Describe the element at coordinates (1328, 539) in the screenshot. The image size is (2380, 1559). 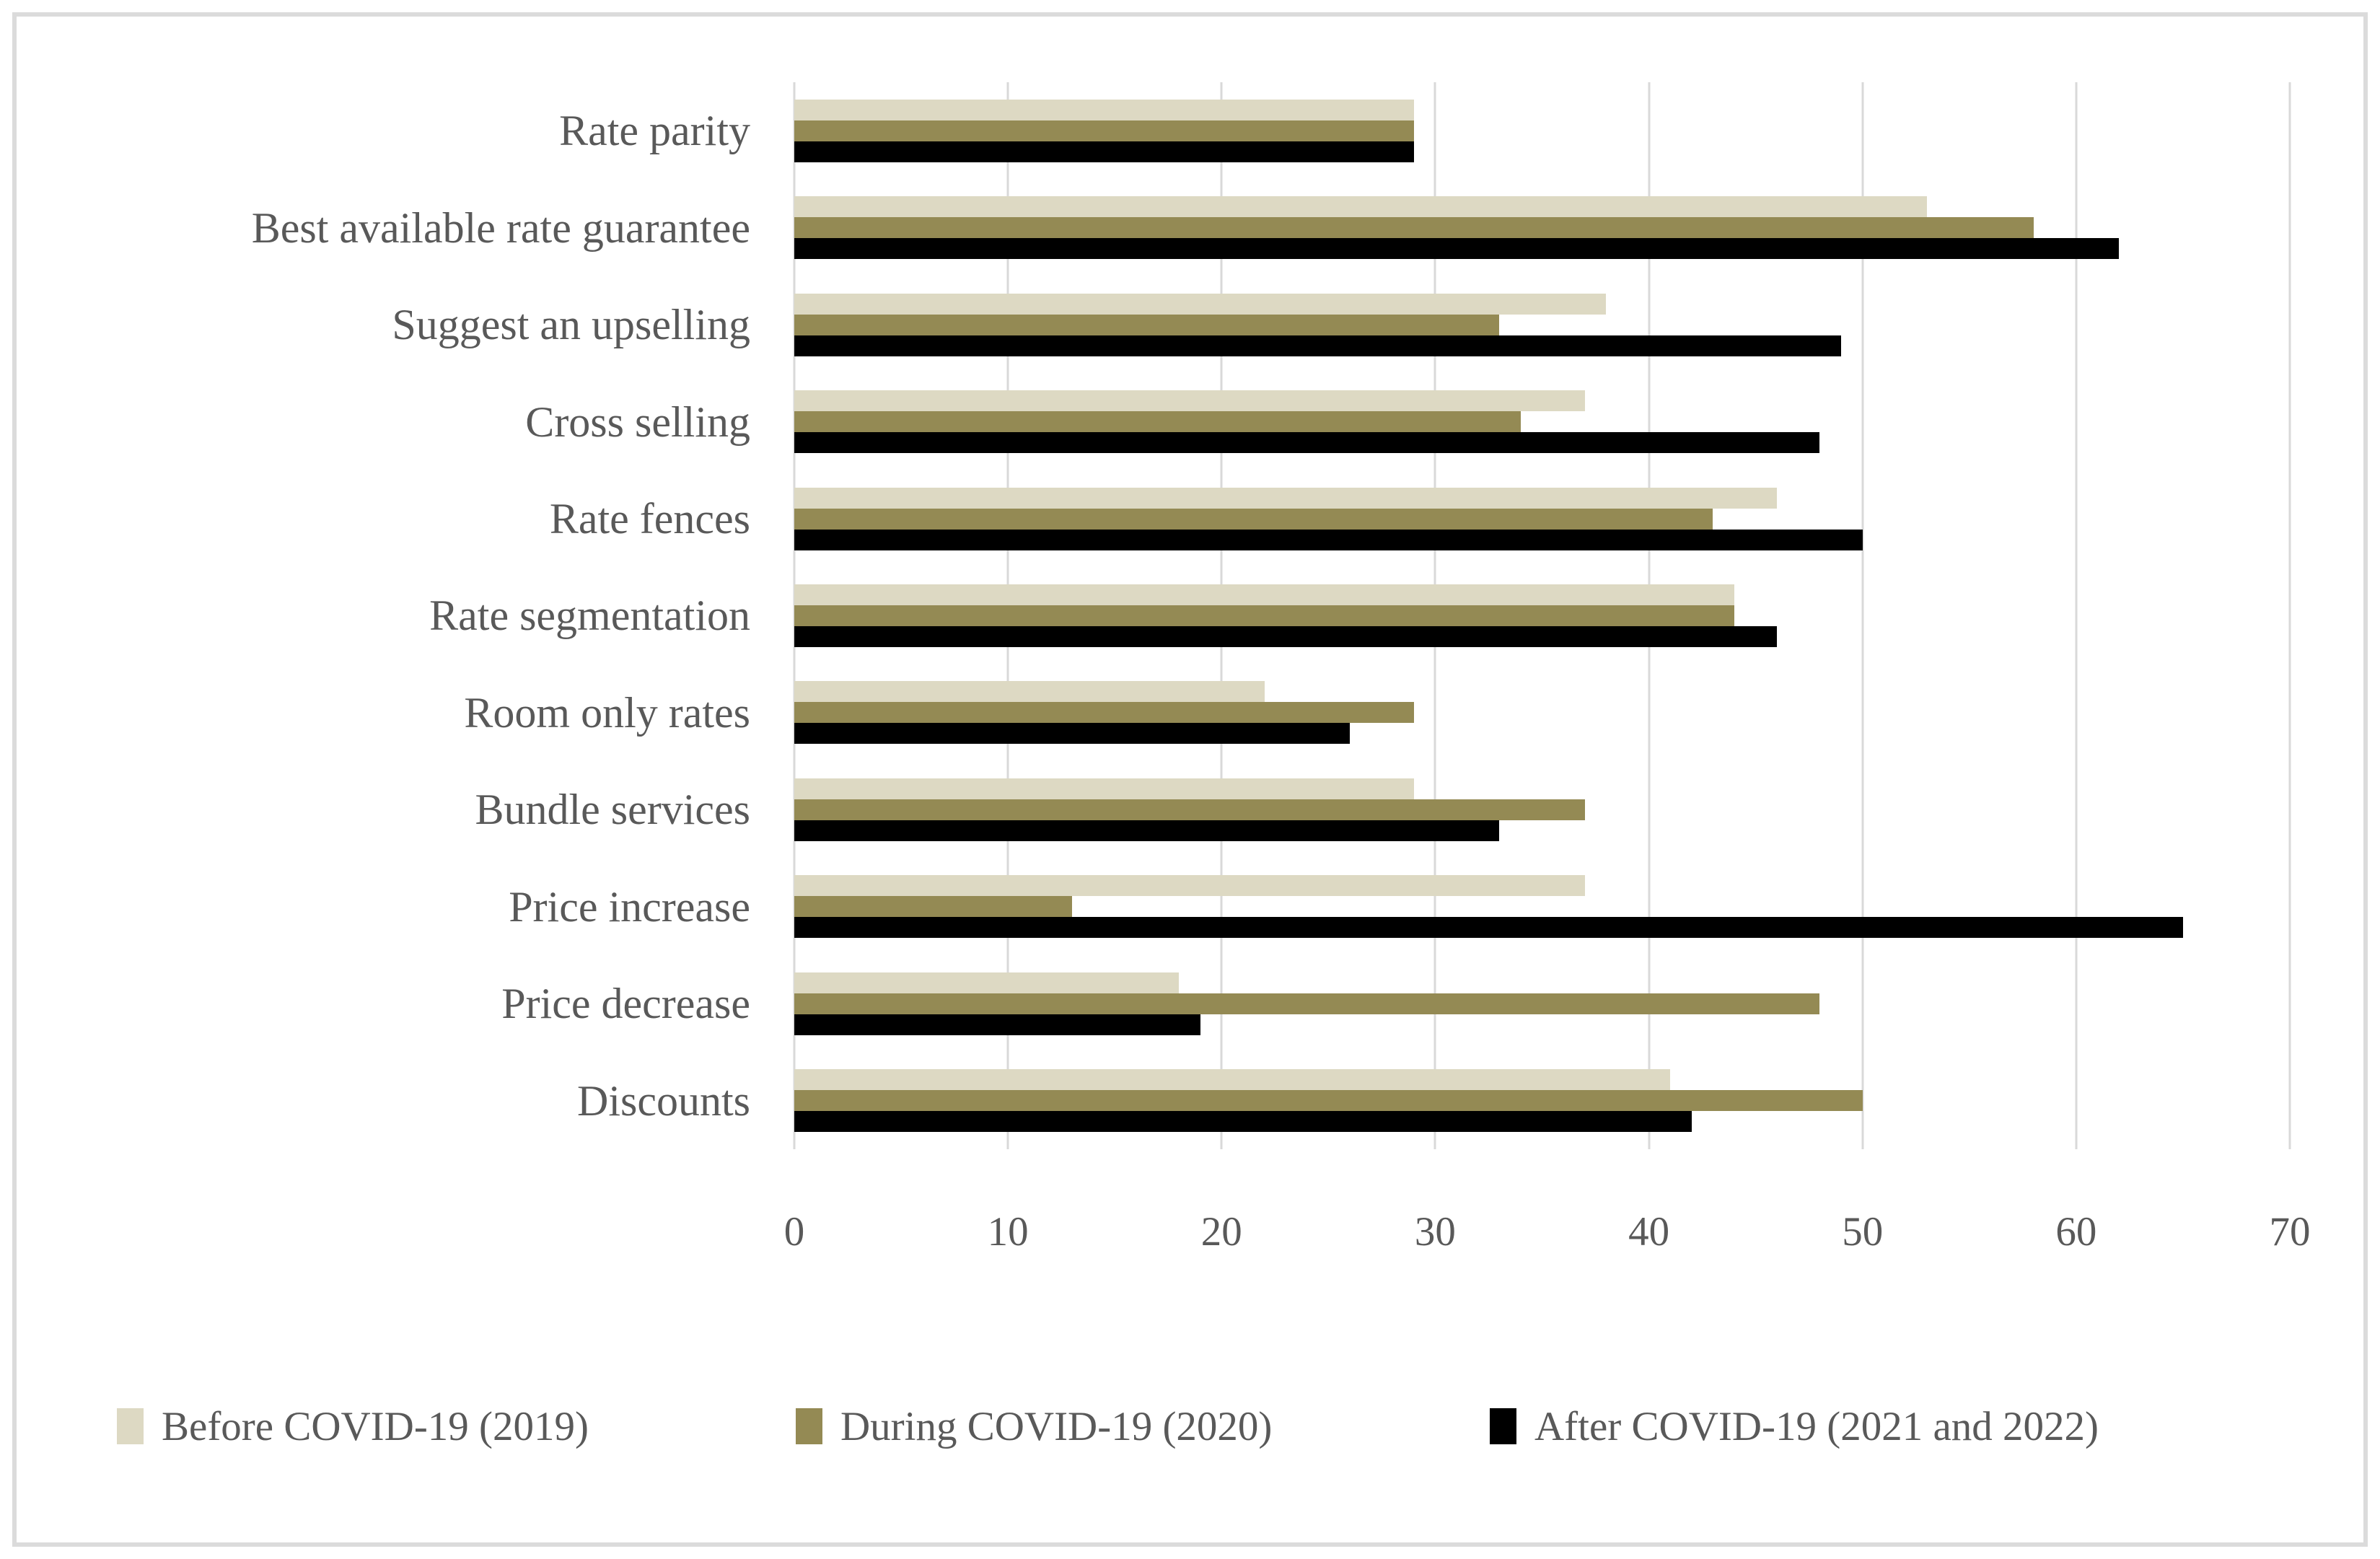
I see `bar-series2-cat4` at that location.